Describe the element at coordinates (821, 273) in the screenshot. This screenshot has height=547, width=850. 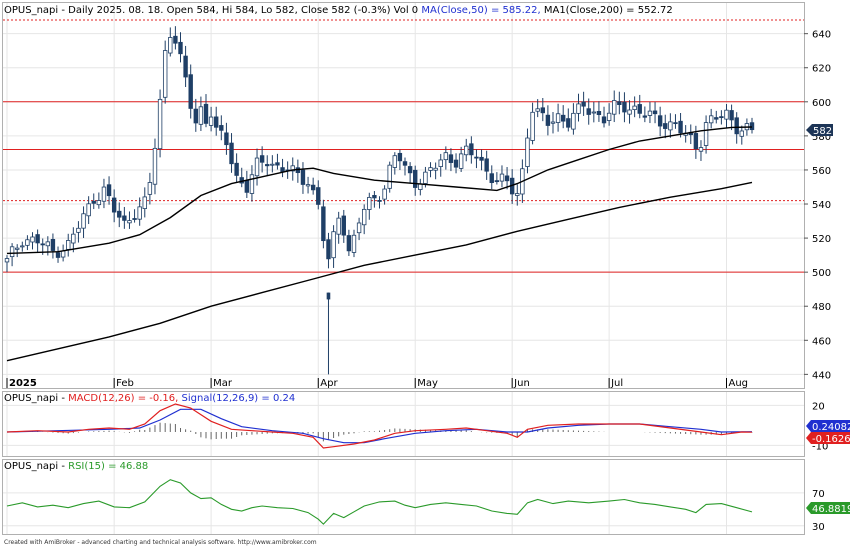
I see `price-tick-label: 500` at that location.